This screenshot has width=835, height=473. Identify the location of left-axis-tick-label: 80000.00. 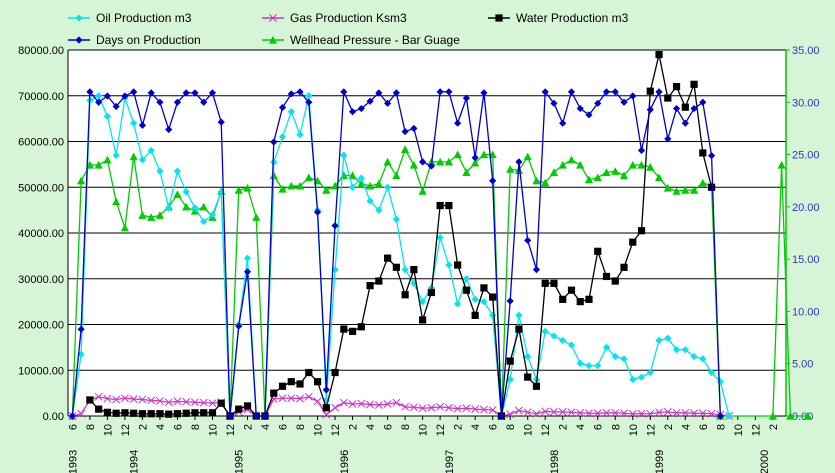
(41, 51).